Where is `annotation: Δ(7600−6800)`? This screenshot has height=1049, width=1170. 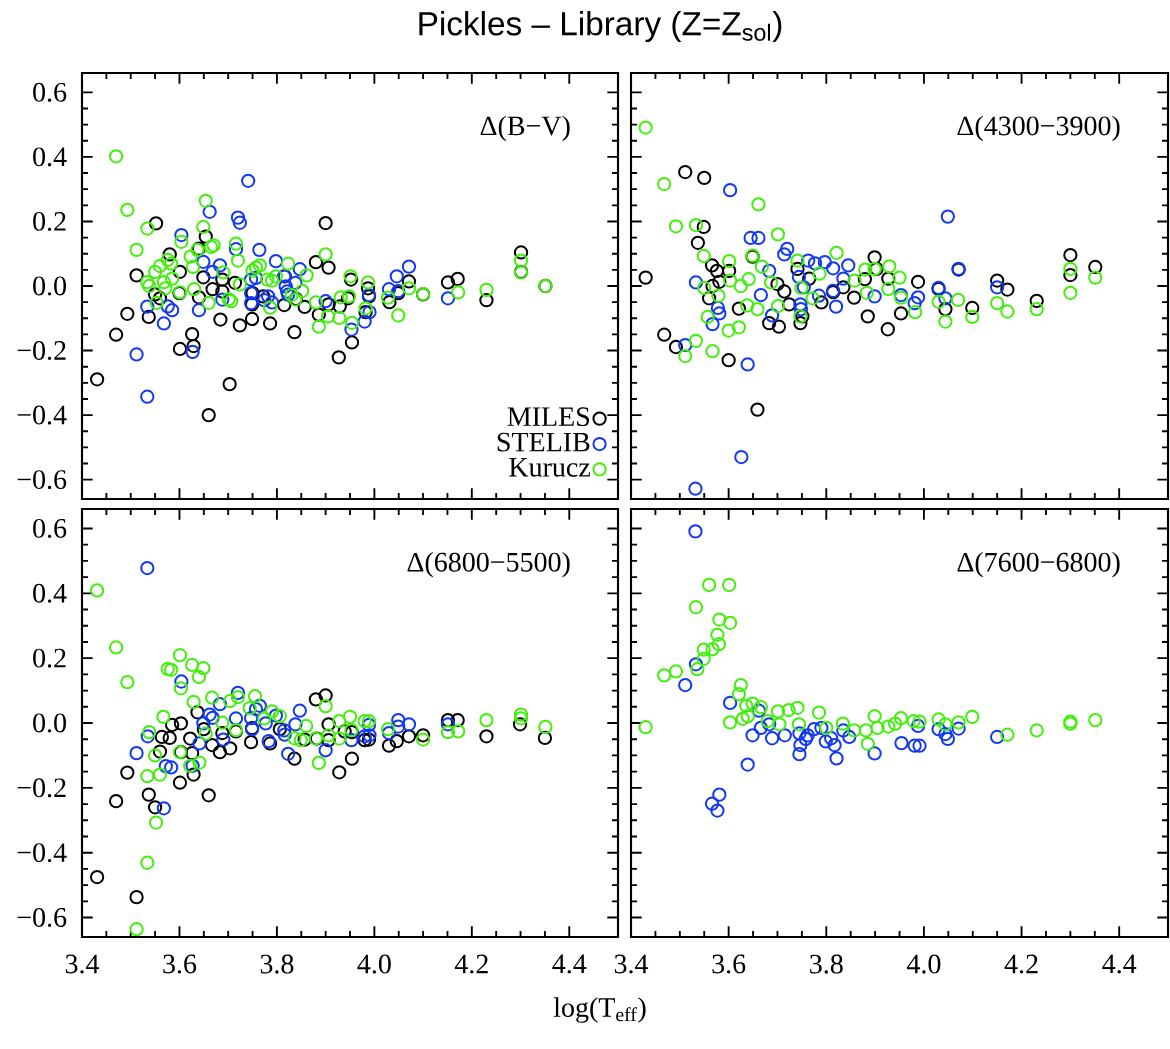
annotation: Δ(7600−6800) is located at coordinates (1038, 564).